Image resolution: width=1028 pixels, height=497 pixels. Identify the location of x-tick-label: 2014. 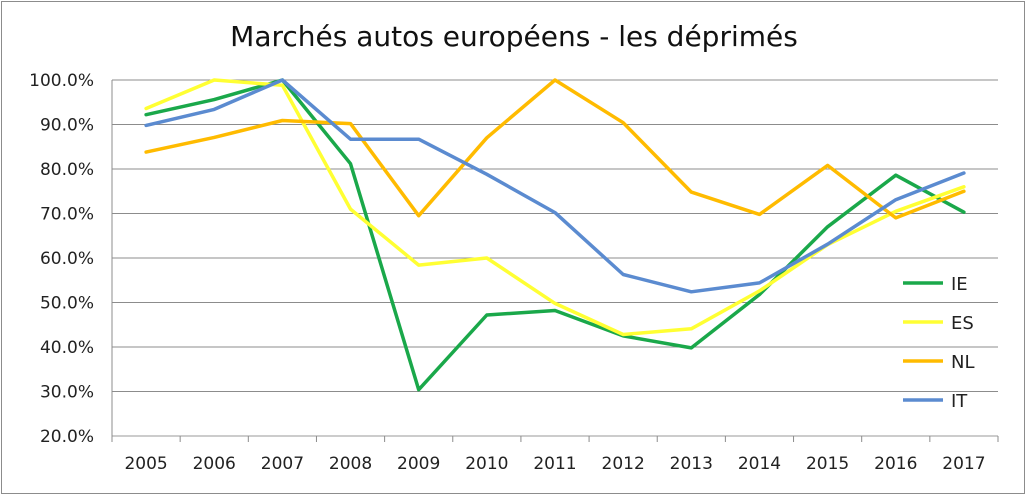
(759, 464).